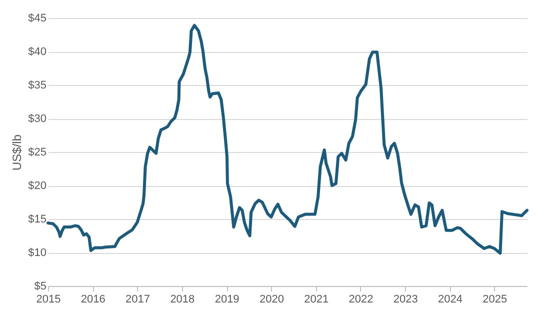  Describe the element at coordinates (495, 300) in the screenshot. I see `x-tick-label: 2025` at that location.